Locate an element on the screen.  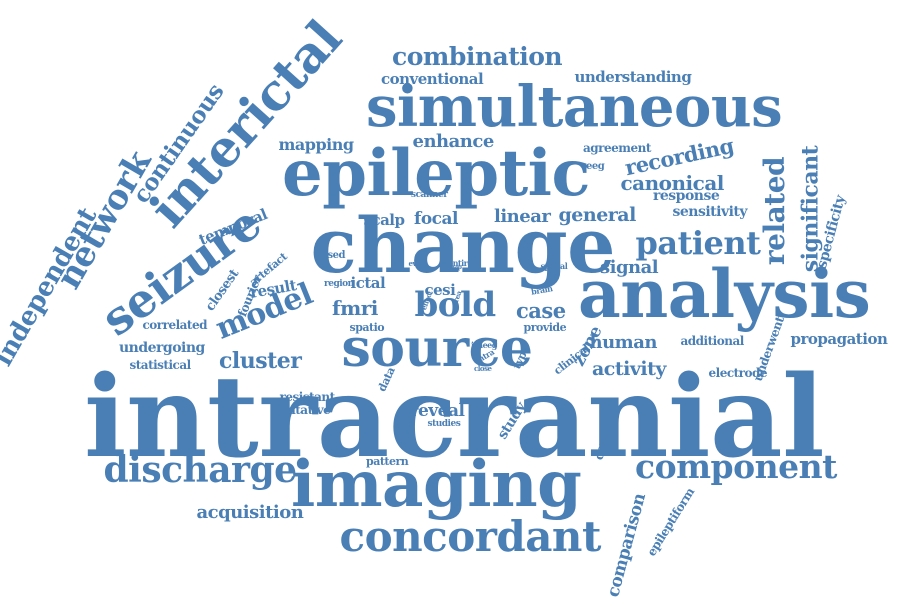
word-irritative: irritative is located at coordinates (303, 410).